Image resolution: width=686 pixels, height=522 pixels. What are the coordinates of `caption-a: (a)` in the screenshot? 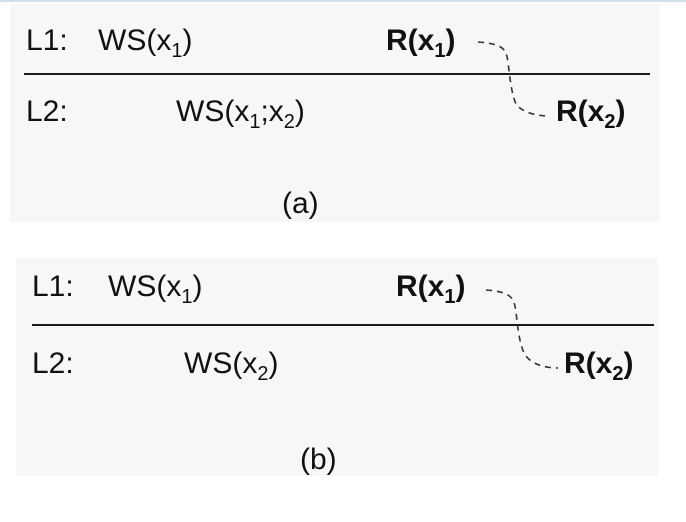 It's located at (300, 203).